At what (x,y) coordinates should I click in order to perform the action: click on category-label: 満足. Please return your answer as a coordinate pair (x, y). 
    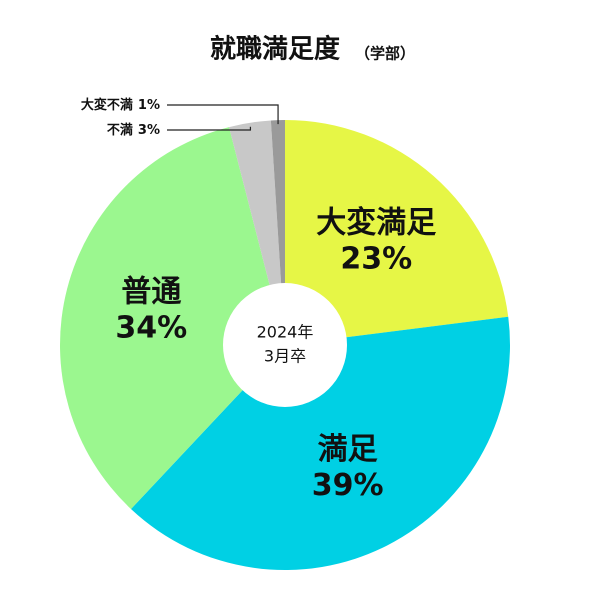
    Looking at the image, I should click on (348, 448).